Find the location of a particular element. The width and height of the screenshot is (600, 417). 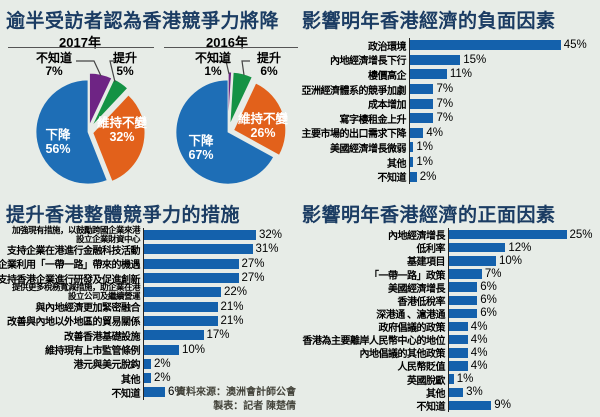

credit-line: 製表：記者 陳楚倩 is located at coordinates (254, 406).